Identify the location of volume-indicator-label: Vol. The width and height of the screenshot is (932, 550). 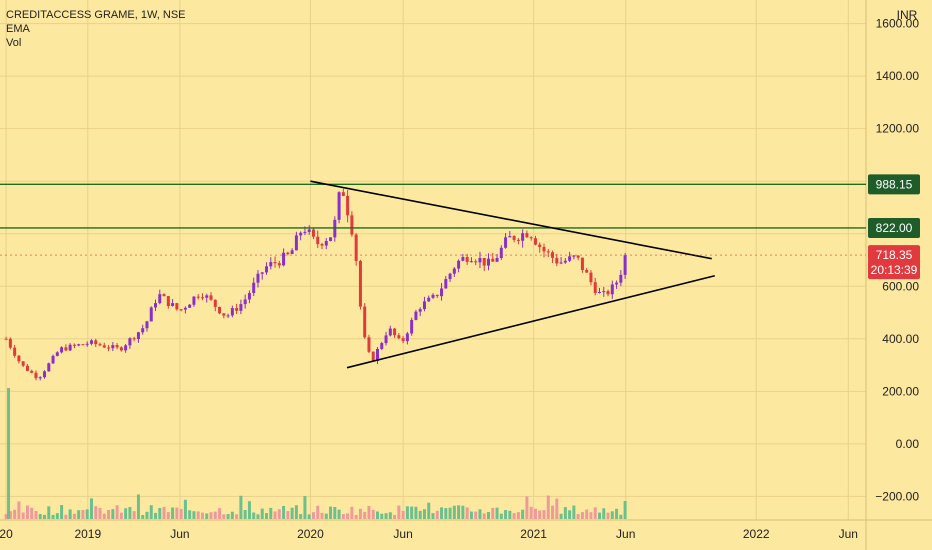
(14, 43).